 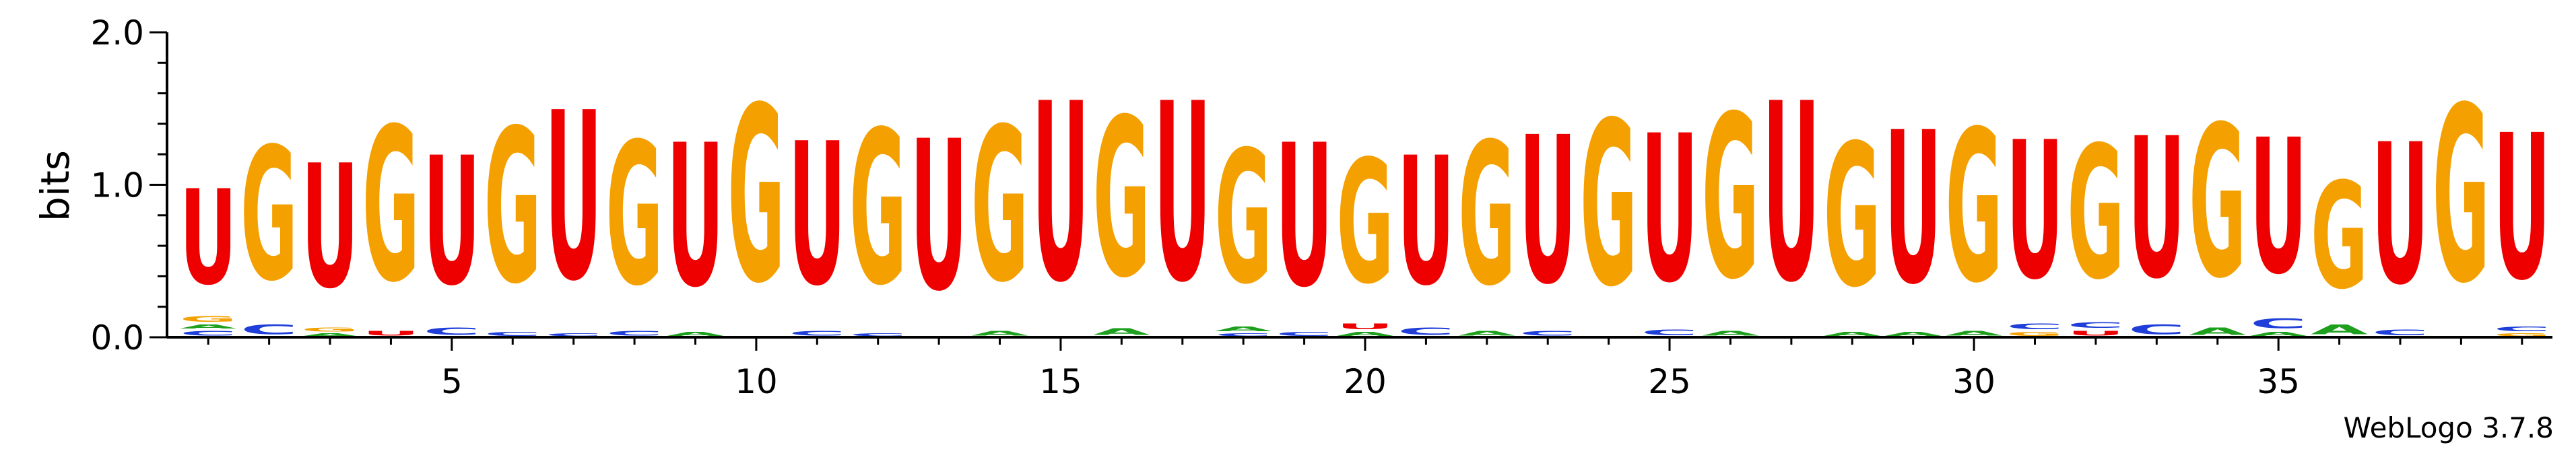 What do you see at coordinates (1852, 217) in the screenshot?
I see `logo-letter-g-pos-28: G` at bounding box center [1852, 217].